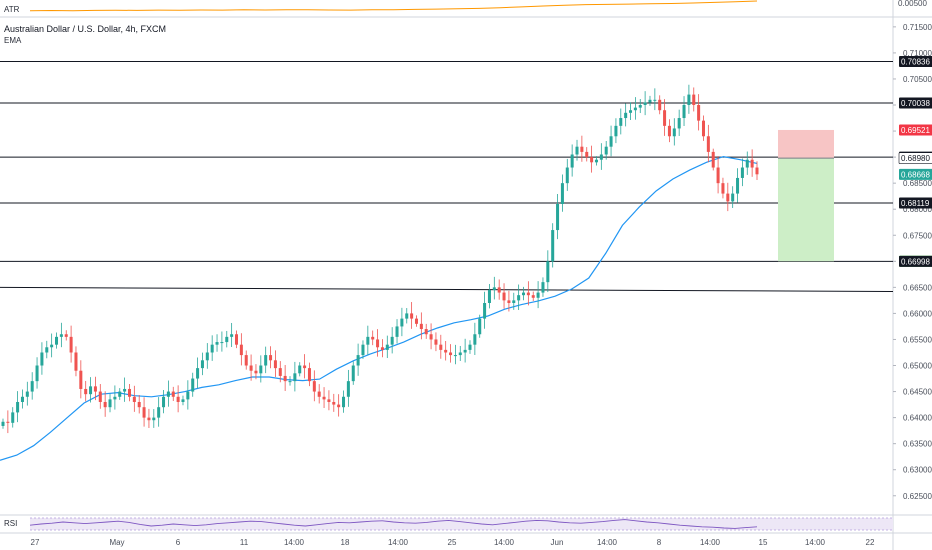 This screenshot has width=932, height=550. I want to click on time-tick-11: 8, so click(659, 542).